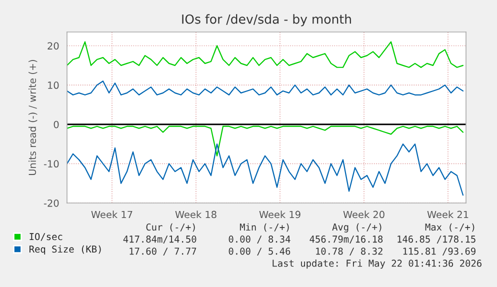  What do you see at coordinates (195, 214) in the screenshot?
I see `x-tick-label: Week 18` at bounding box center [195, 214].